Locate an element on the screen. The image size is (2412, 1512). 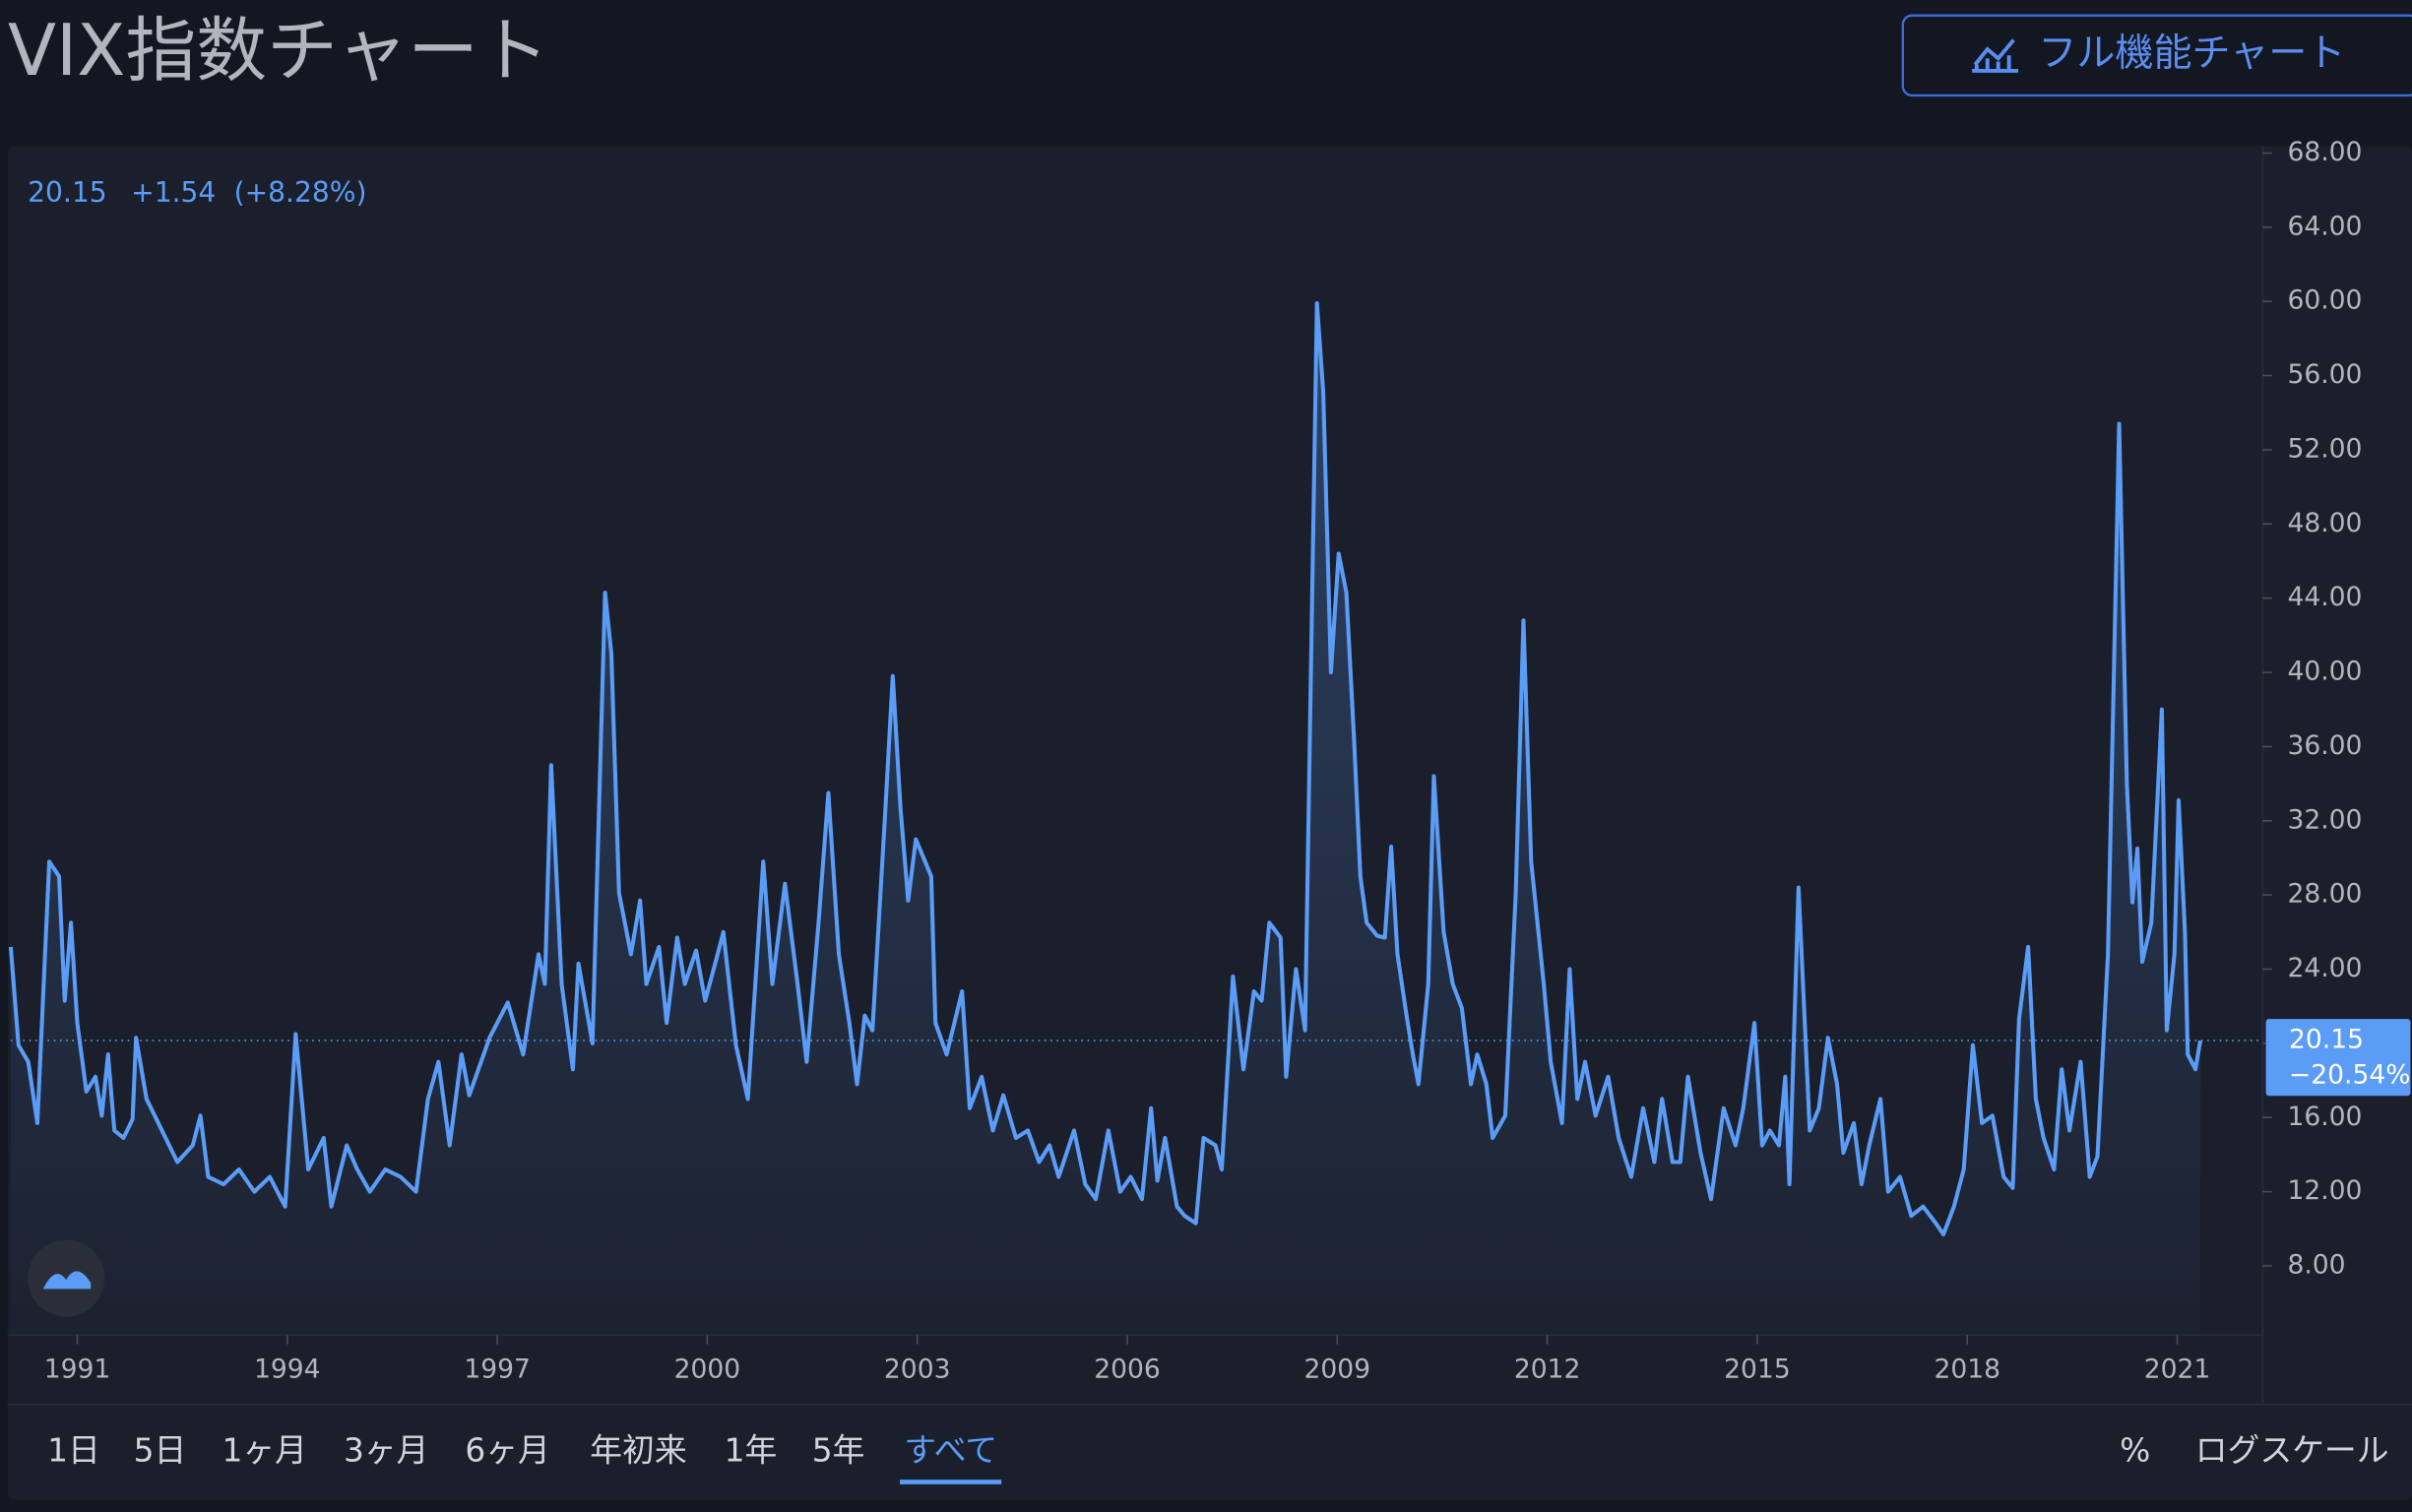
range-button: 3ヶ月 is located at coordinates (386, 1451).